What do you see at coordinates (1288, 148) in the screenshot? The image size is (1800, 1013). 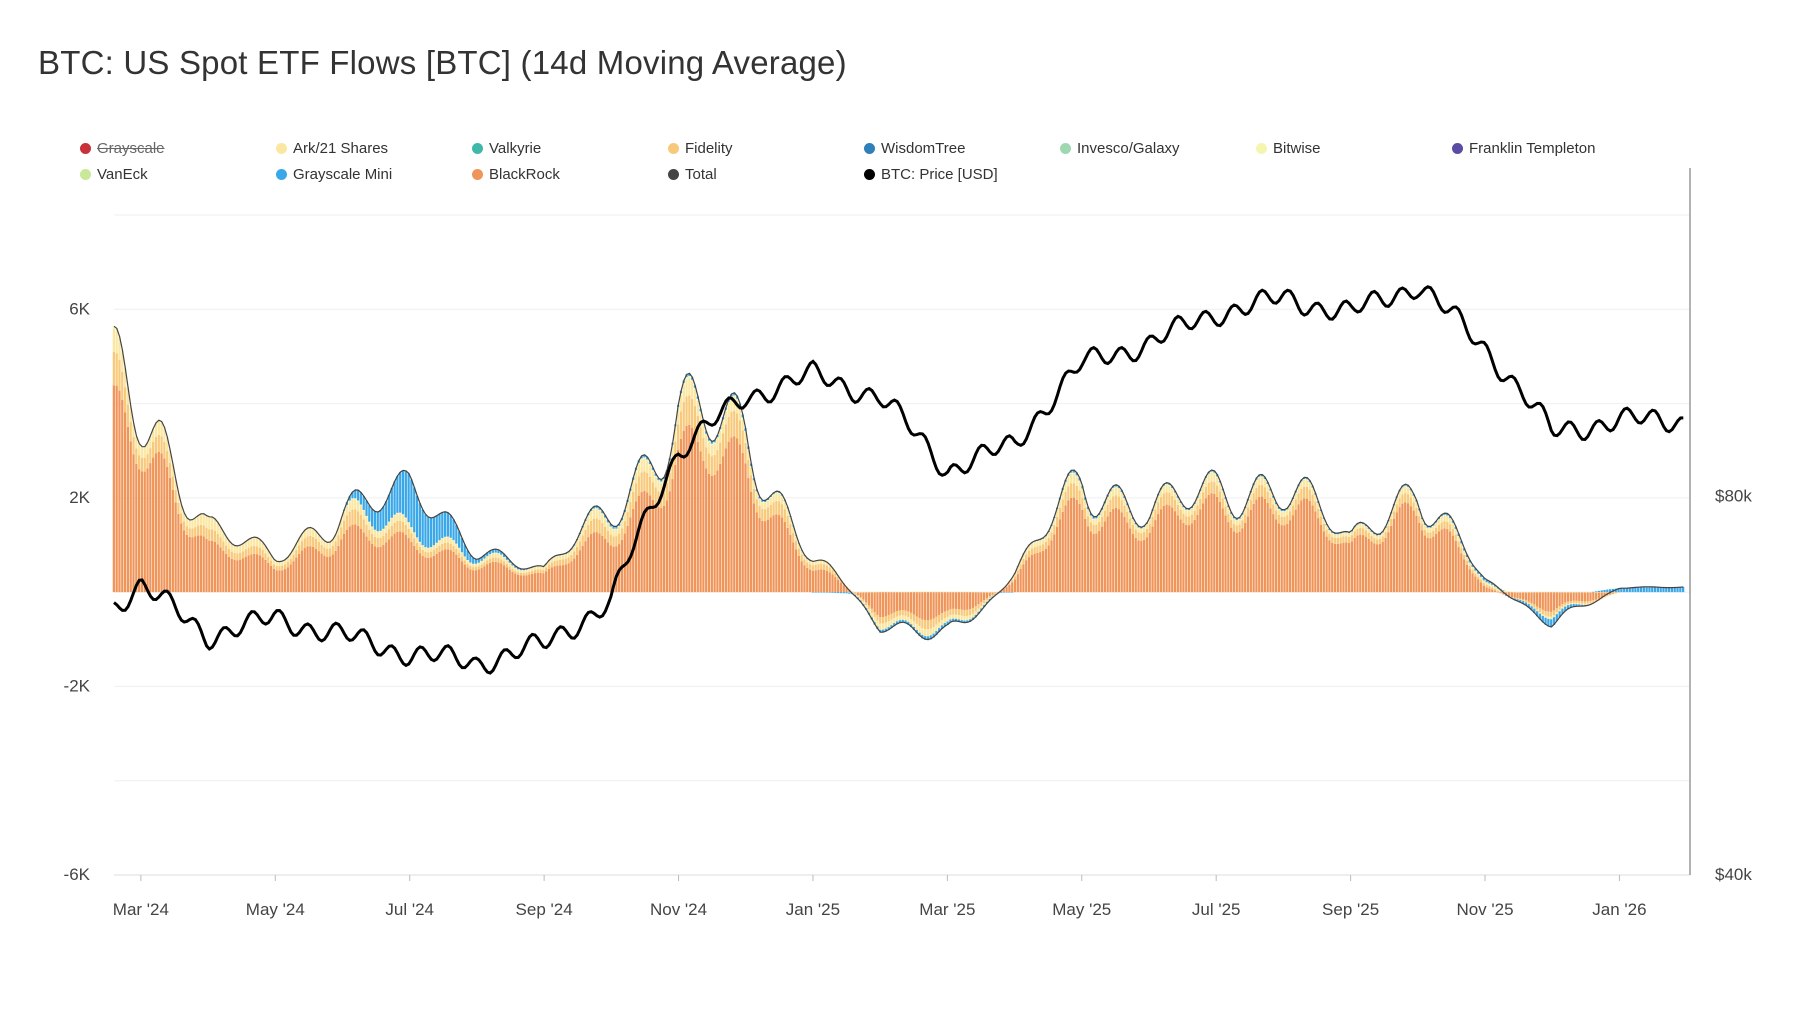 I see `legend-item-bitwise: Bitwise` at bounding box center [1288, 148].